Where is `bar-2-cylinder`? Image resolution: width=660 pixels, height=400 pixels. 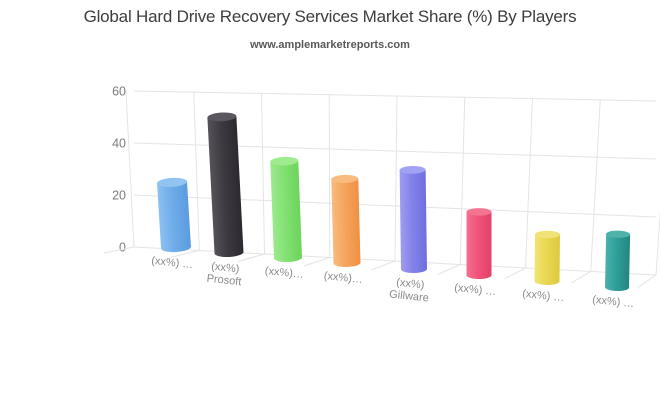
bar-2-cylinder is located at coordinates (286, 209).